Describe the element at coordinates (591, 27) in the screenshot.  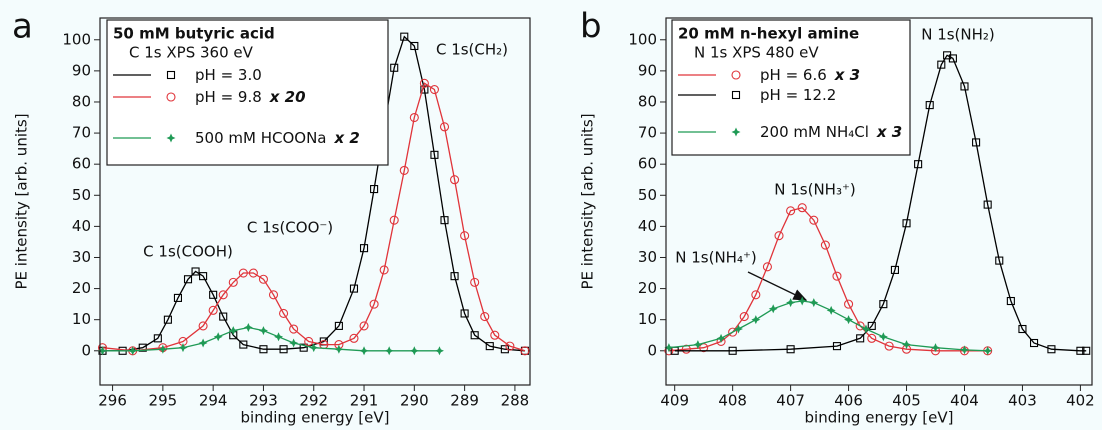
I see `panel-label: b` at that location.